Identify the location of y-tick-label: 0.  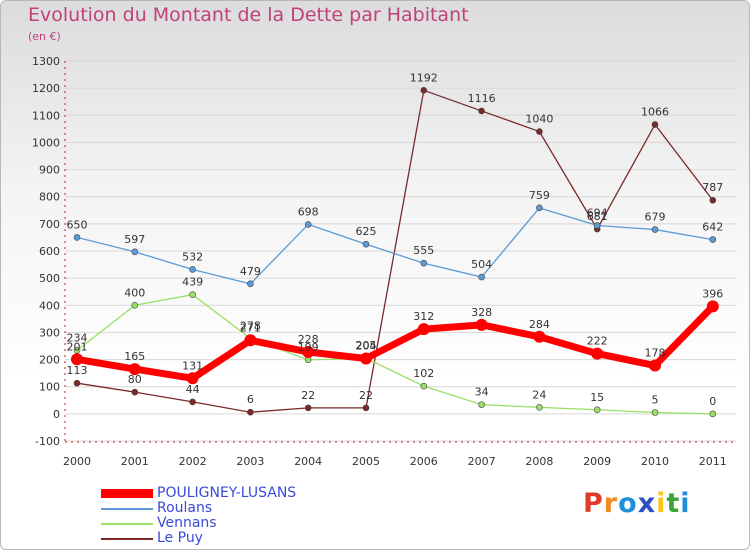
(56, 414).